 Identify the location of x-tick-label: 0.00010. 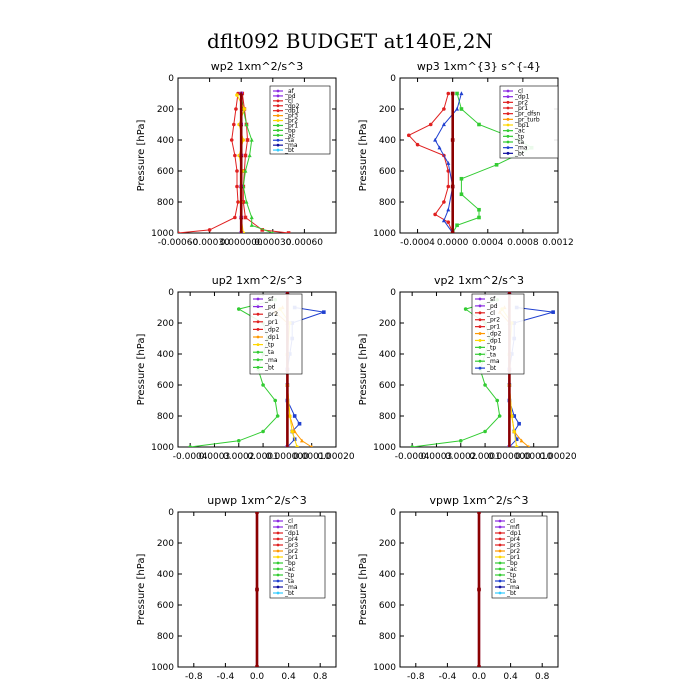
(533, 457).